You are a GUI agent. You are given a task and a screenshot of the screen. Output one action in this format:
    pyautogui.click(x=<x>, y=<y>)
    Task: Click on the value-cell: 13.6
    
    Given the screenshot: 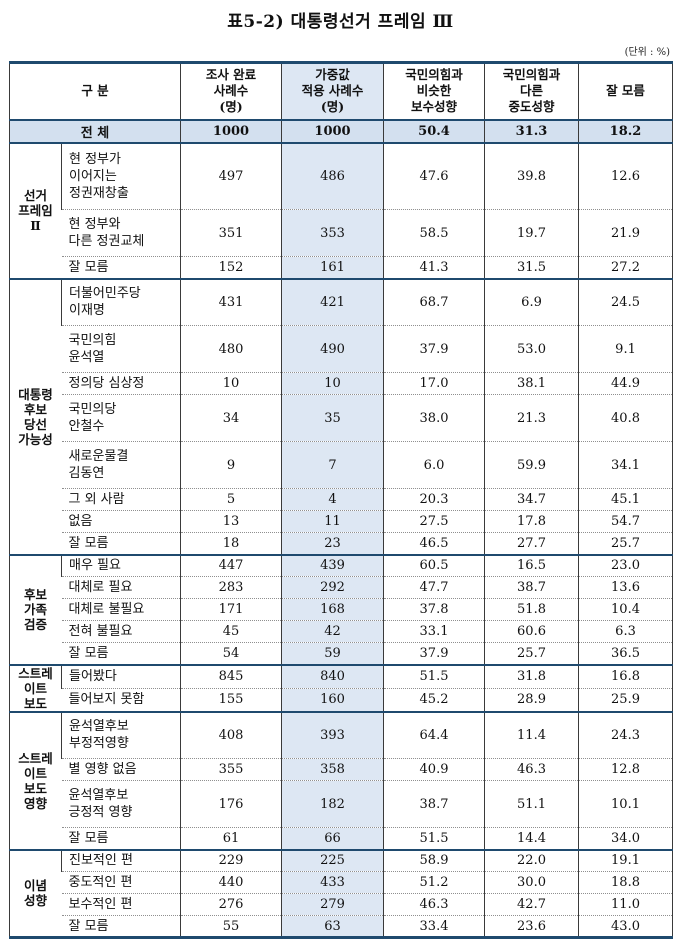 What is the action you would take?
    pyautogui.click(x=625, y=587)
    